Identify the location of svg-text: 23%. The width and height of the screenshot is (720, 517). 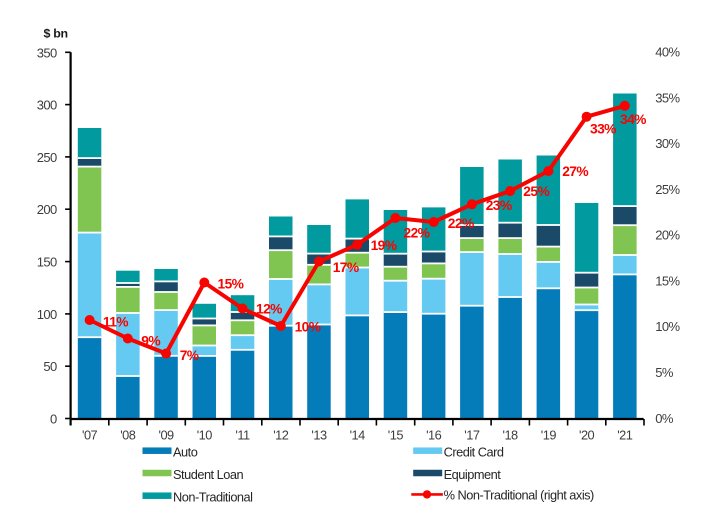
(499, 205).